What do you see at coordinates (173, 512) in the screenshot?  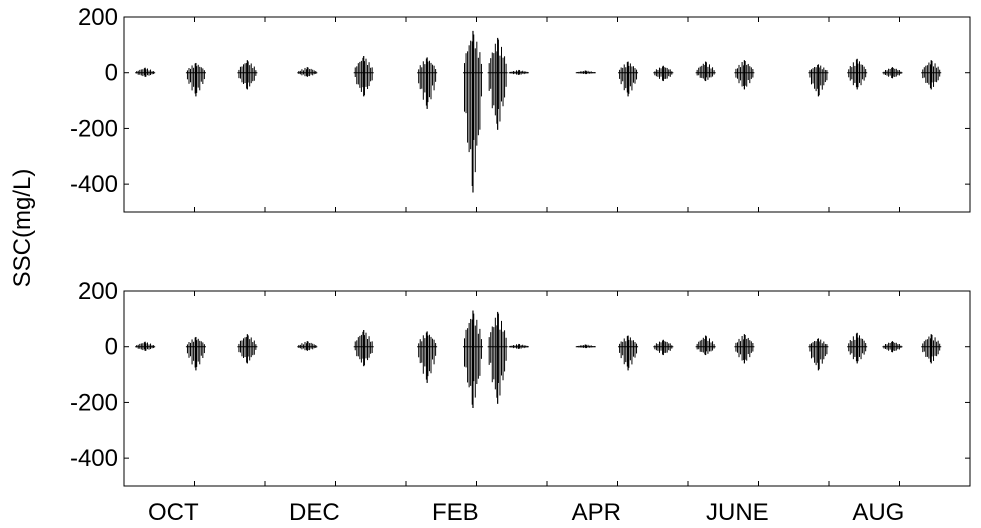 I see `x-tick-label: OCT` at bounding box center [173, 512].